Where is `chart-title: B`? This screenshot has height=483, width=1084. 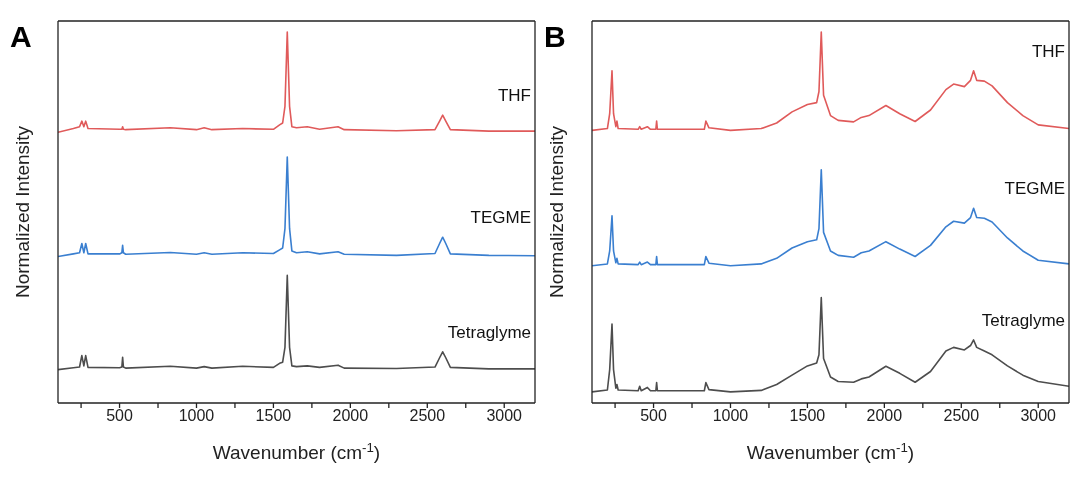
chart-title: B is located at coordinates (555, 37).